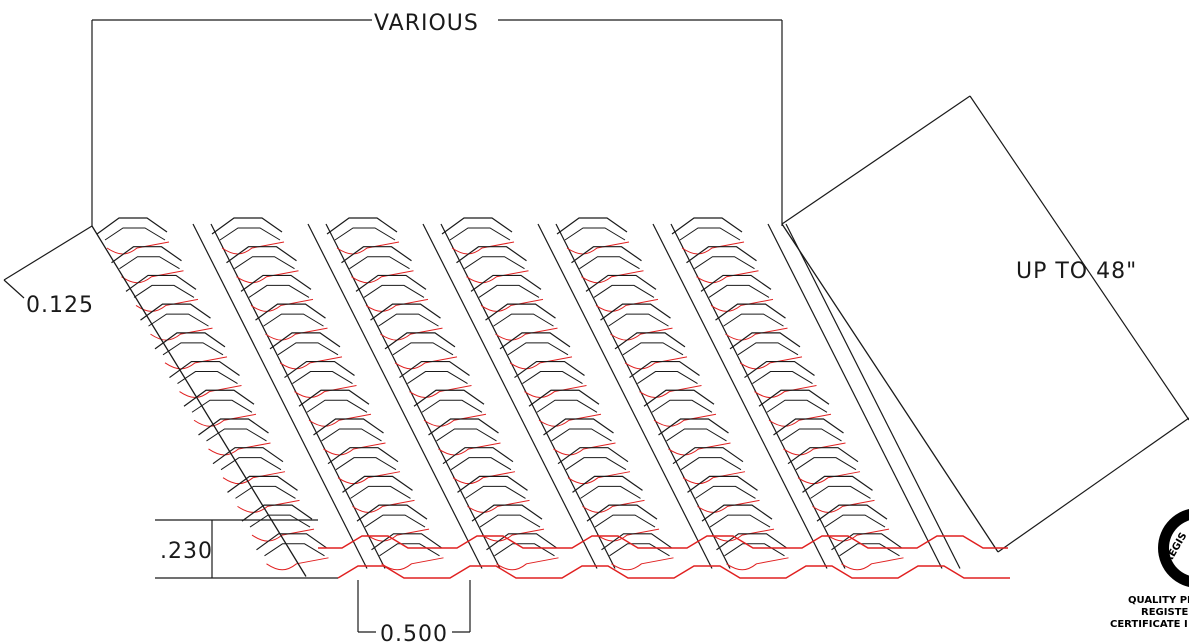  What do you see at coordinates (1149, 569) in the screenshot?
I see `quality-seal-logo: REGIS QUALITY PI REGISTER CERTIFICATE I` at bounding box center [1149, 569].